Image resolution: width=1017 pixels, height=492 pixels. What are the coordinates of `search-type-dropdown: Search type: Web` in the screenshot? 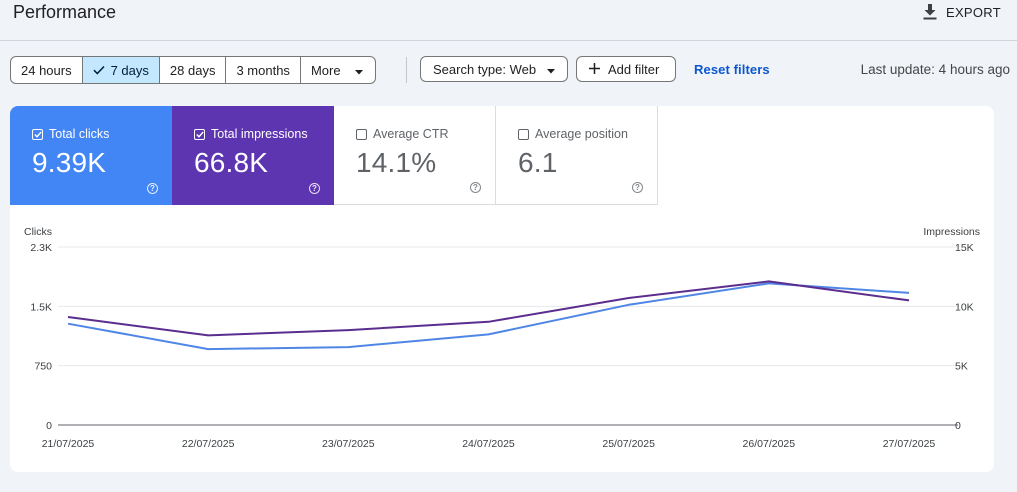 It's located at (494, 69).